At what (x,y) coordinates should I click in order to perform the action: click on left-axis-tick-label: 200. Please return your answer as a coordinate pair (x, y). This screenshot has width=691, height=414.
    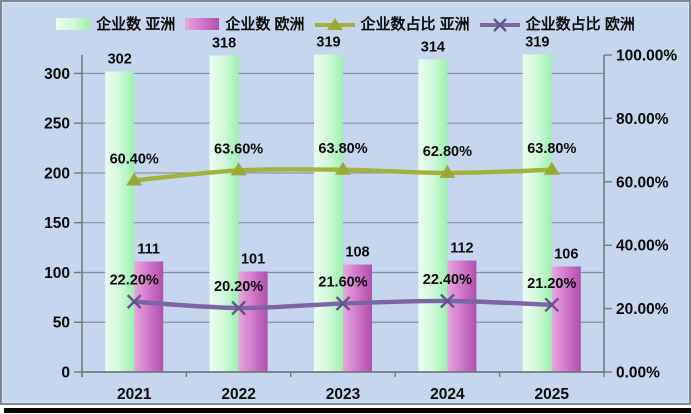
    Looking at the image, I should click on (57, 173).